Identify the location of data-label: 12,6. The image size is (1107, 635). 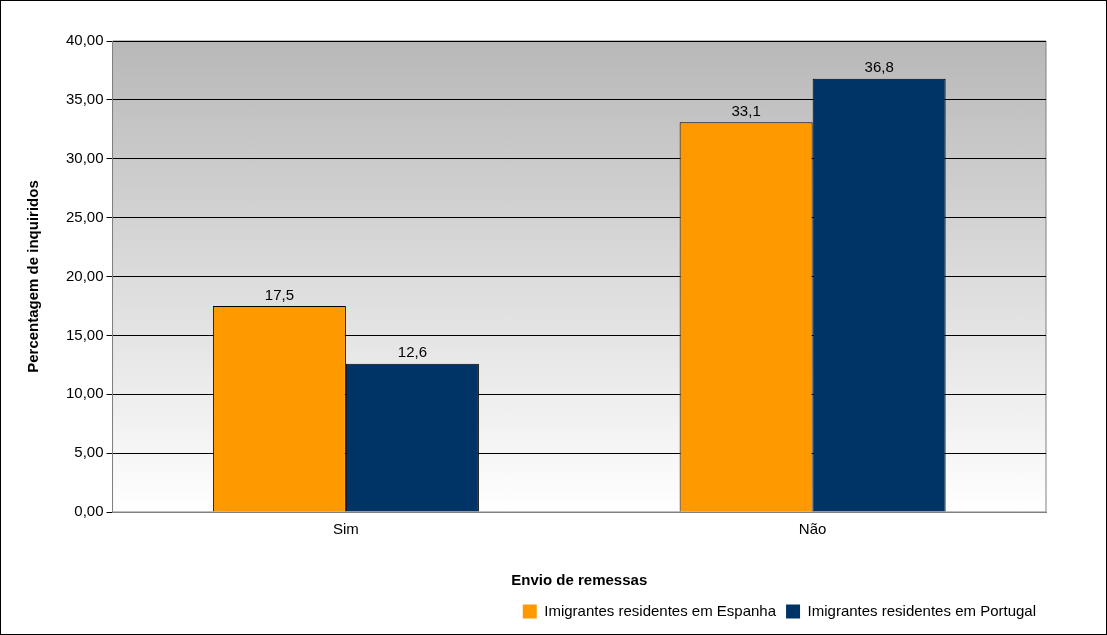
(412, 352).